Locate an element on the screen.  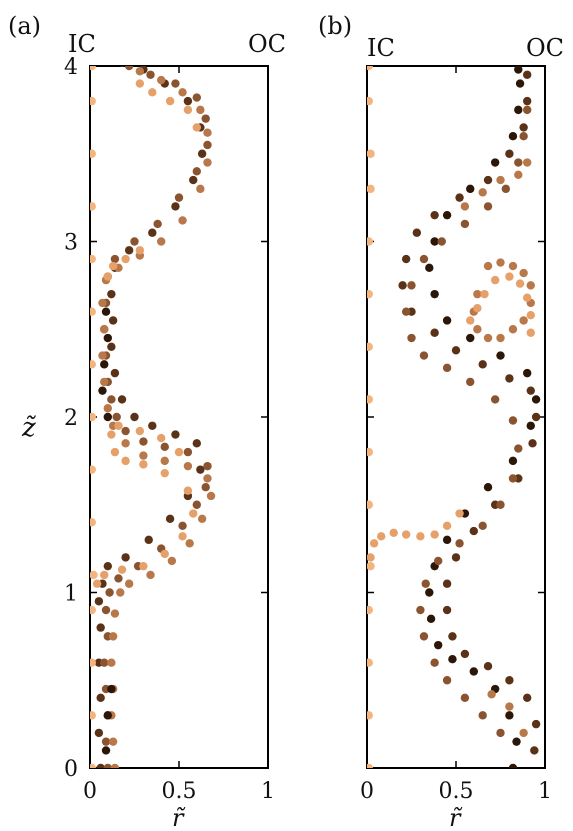
panel-label: (a) is located at coordinates (24, 26).